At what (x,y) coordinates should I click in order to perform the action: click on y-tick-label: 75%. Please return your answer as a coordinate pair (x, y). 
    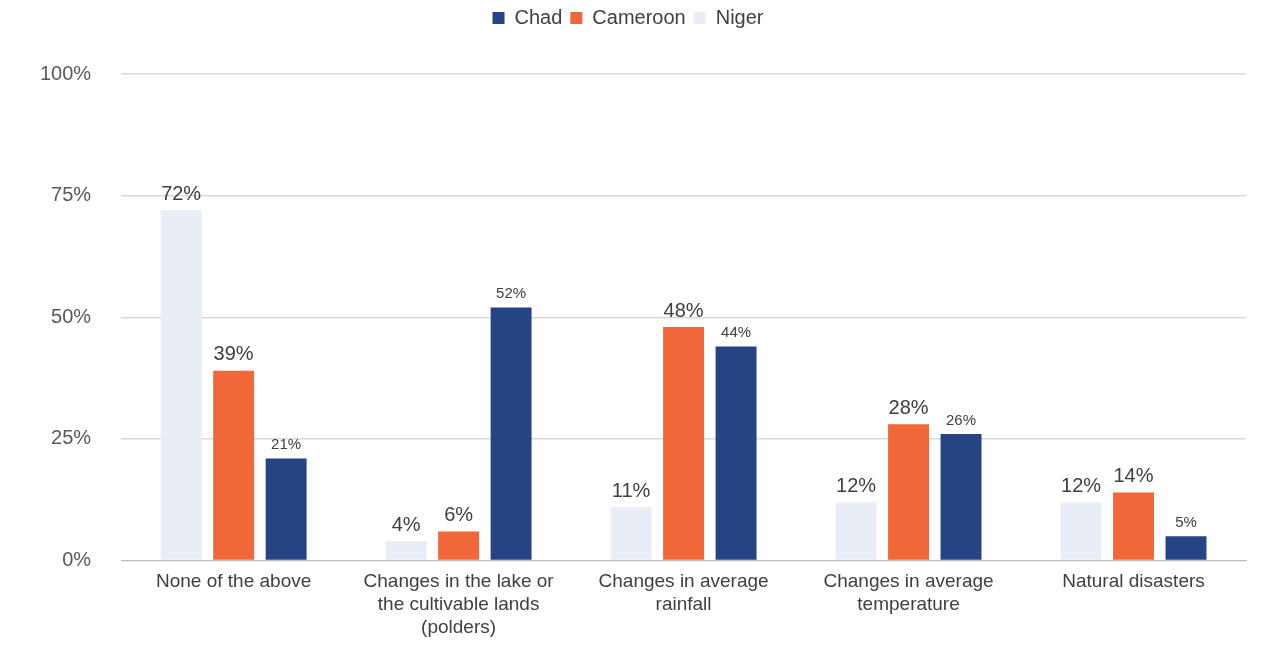
    Looking at the image, I should click on (71, 194).